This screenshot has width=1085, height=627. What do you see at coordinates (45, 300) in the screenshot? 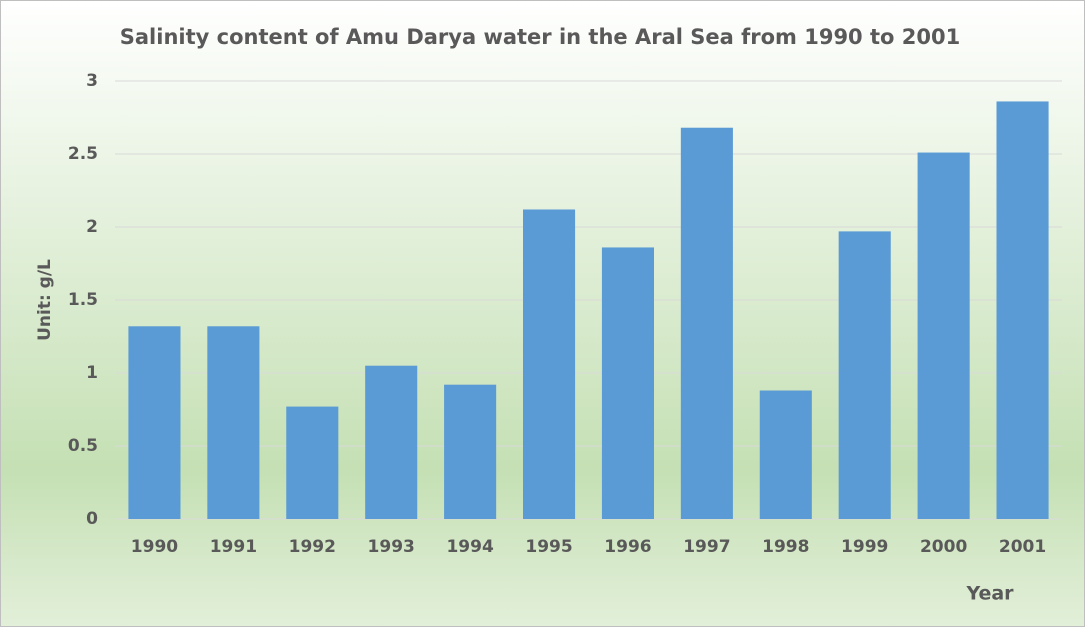
I see `y-axis-label: Unit: g/L` at bounding box center [45, 300].